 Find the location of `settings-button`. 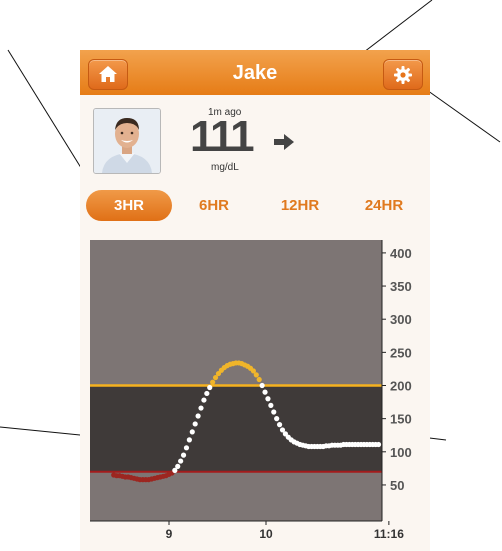

settings-button is located at coordinates (403, 74).